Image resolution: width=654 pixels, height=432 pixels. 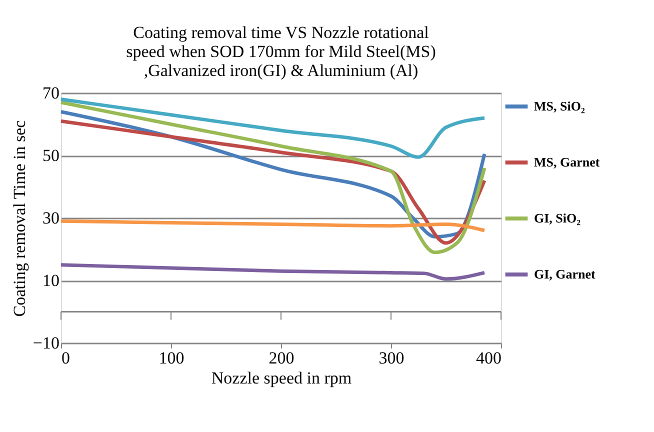 I want to click on legend-label: GI, SiO₂, so click(x=557, y=218).